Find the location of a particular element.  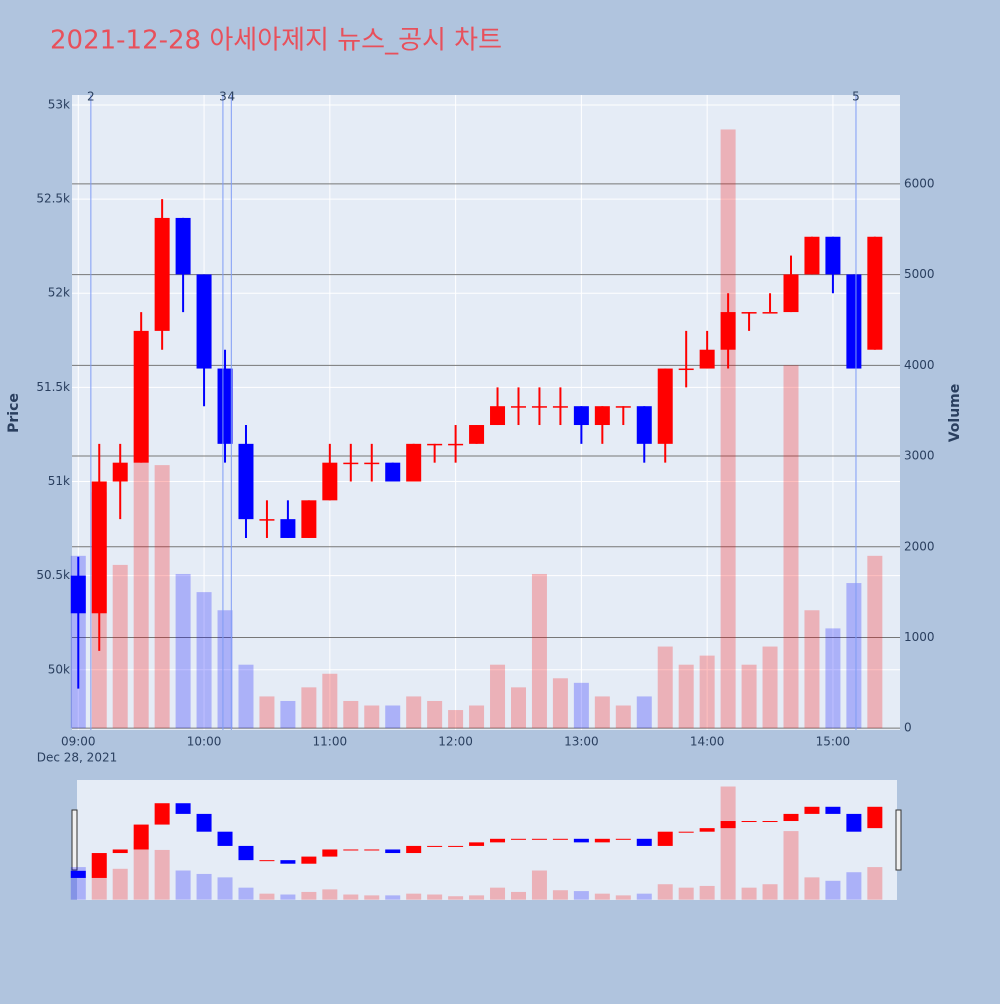

x-tick-label: 15:00 is located at coordinates (833, 742).